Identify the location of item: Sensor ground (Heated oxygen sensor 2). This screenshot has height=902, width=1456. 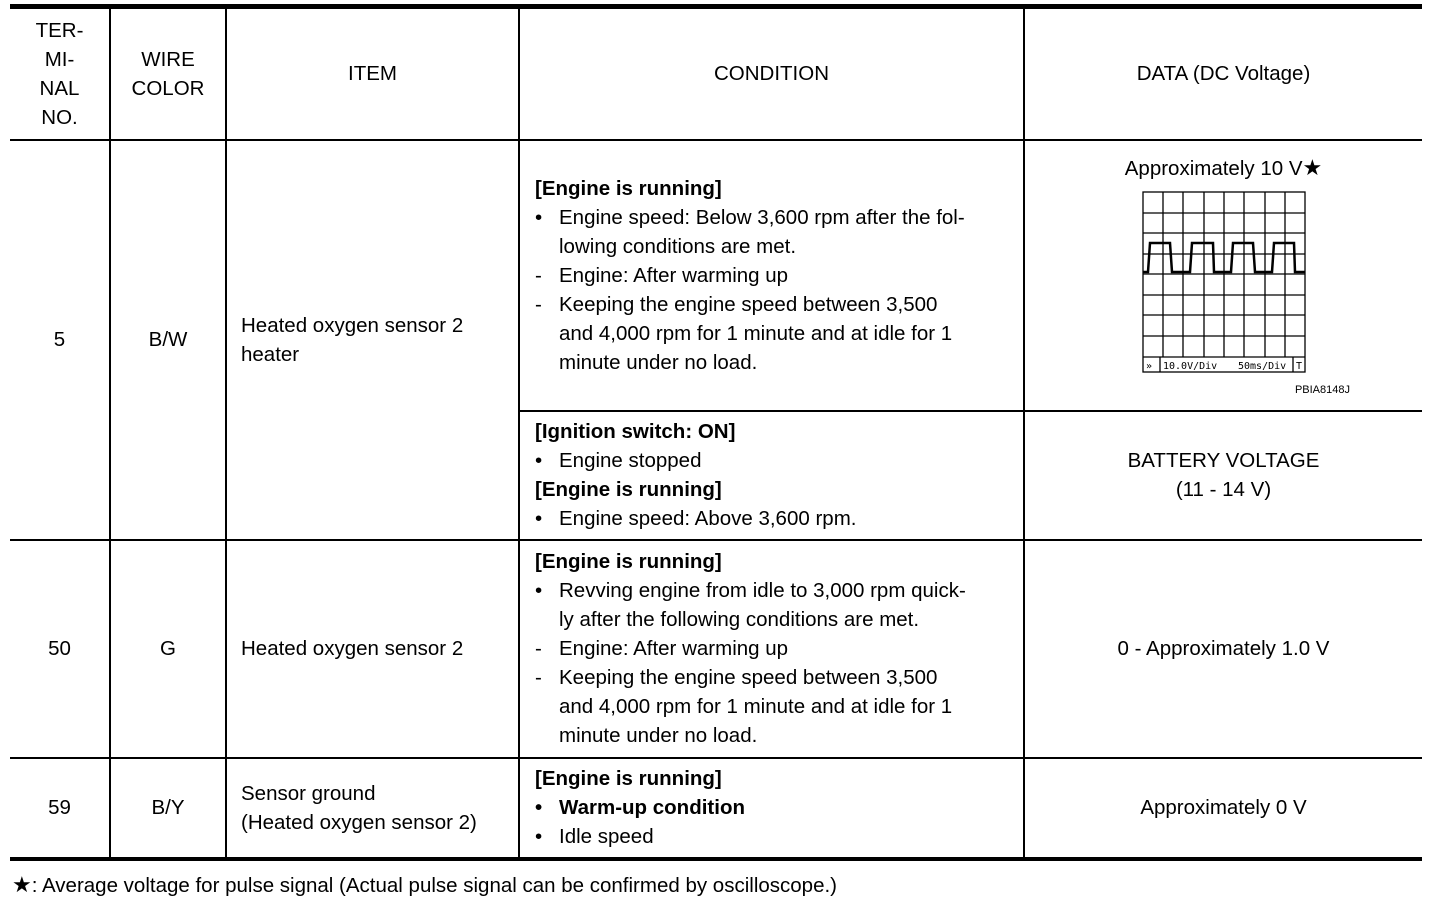
(372, 808).